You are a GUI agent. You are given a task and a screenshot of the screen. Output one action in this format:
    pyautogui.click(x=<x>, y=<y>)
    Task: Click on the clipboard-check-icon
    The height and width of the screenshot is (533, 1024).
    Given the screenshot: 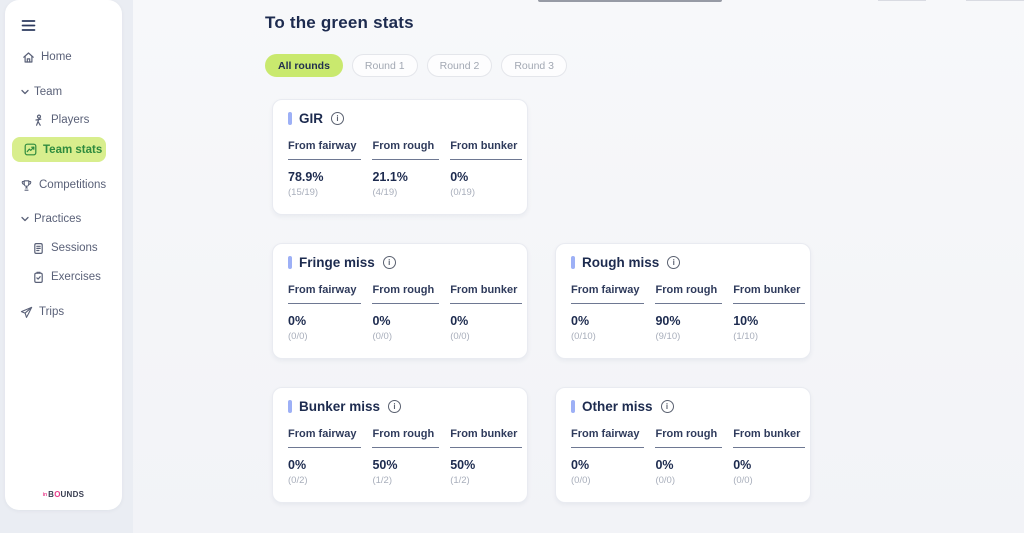 What is the action you would take?
    pyautogui.click(x=38, y=277)
    